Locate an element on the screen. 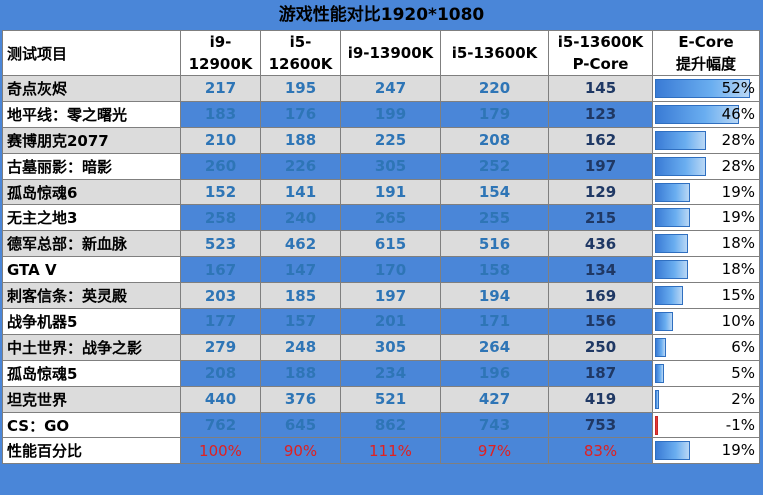 This screenshot has width=763, height=495. data-cell: 220 is located at coordinates (494, 88).